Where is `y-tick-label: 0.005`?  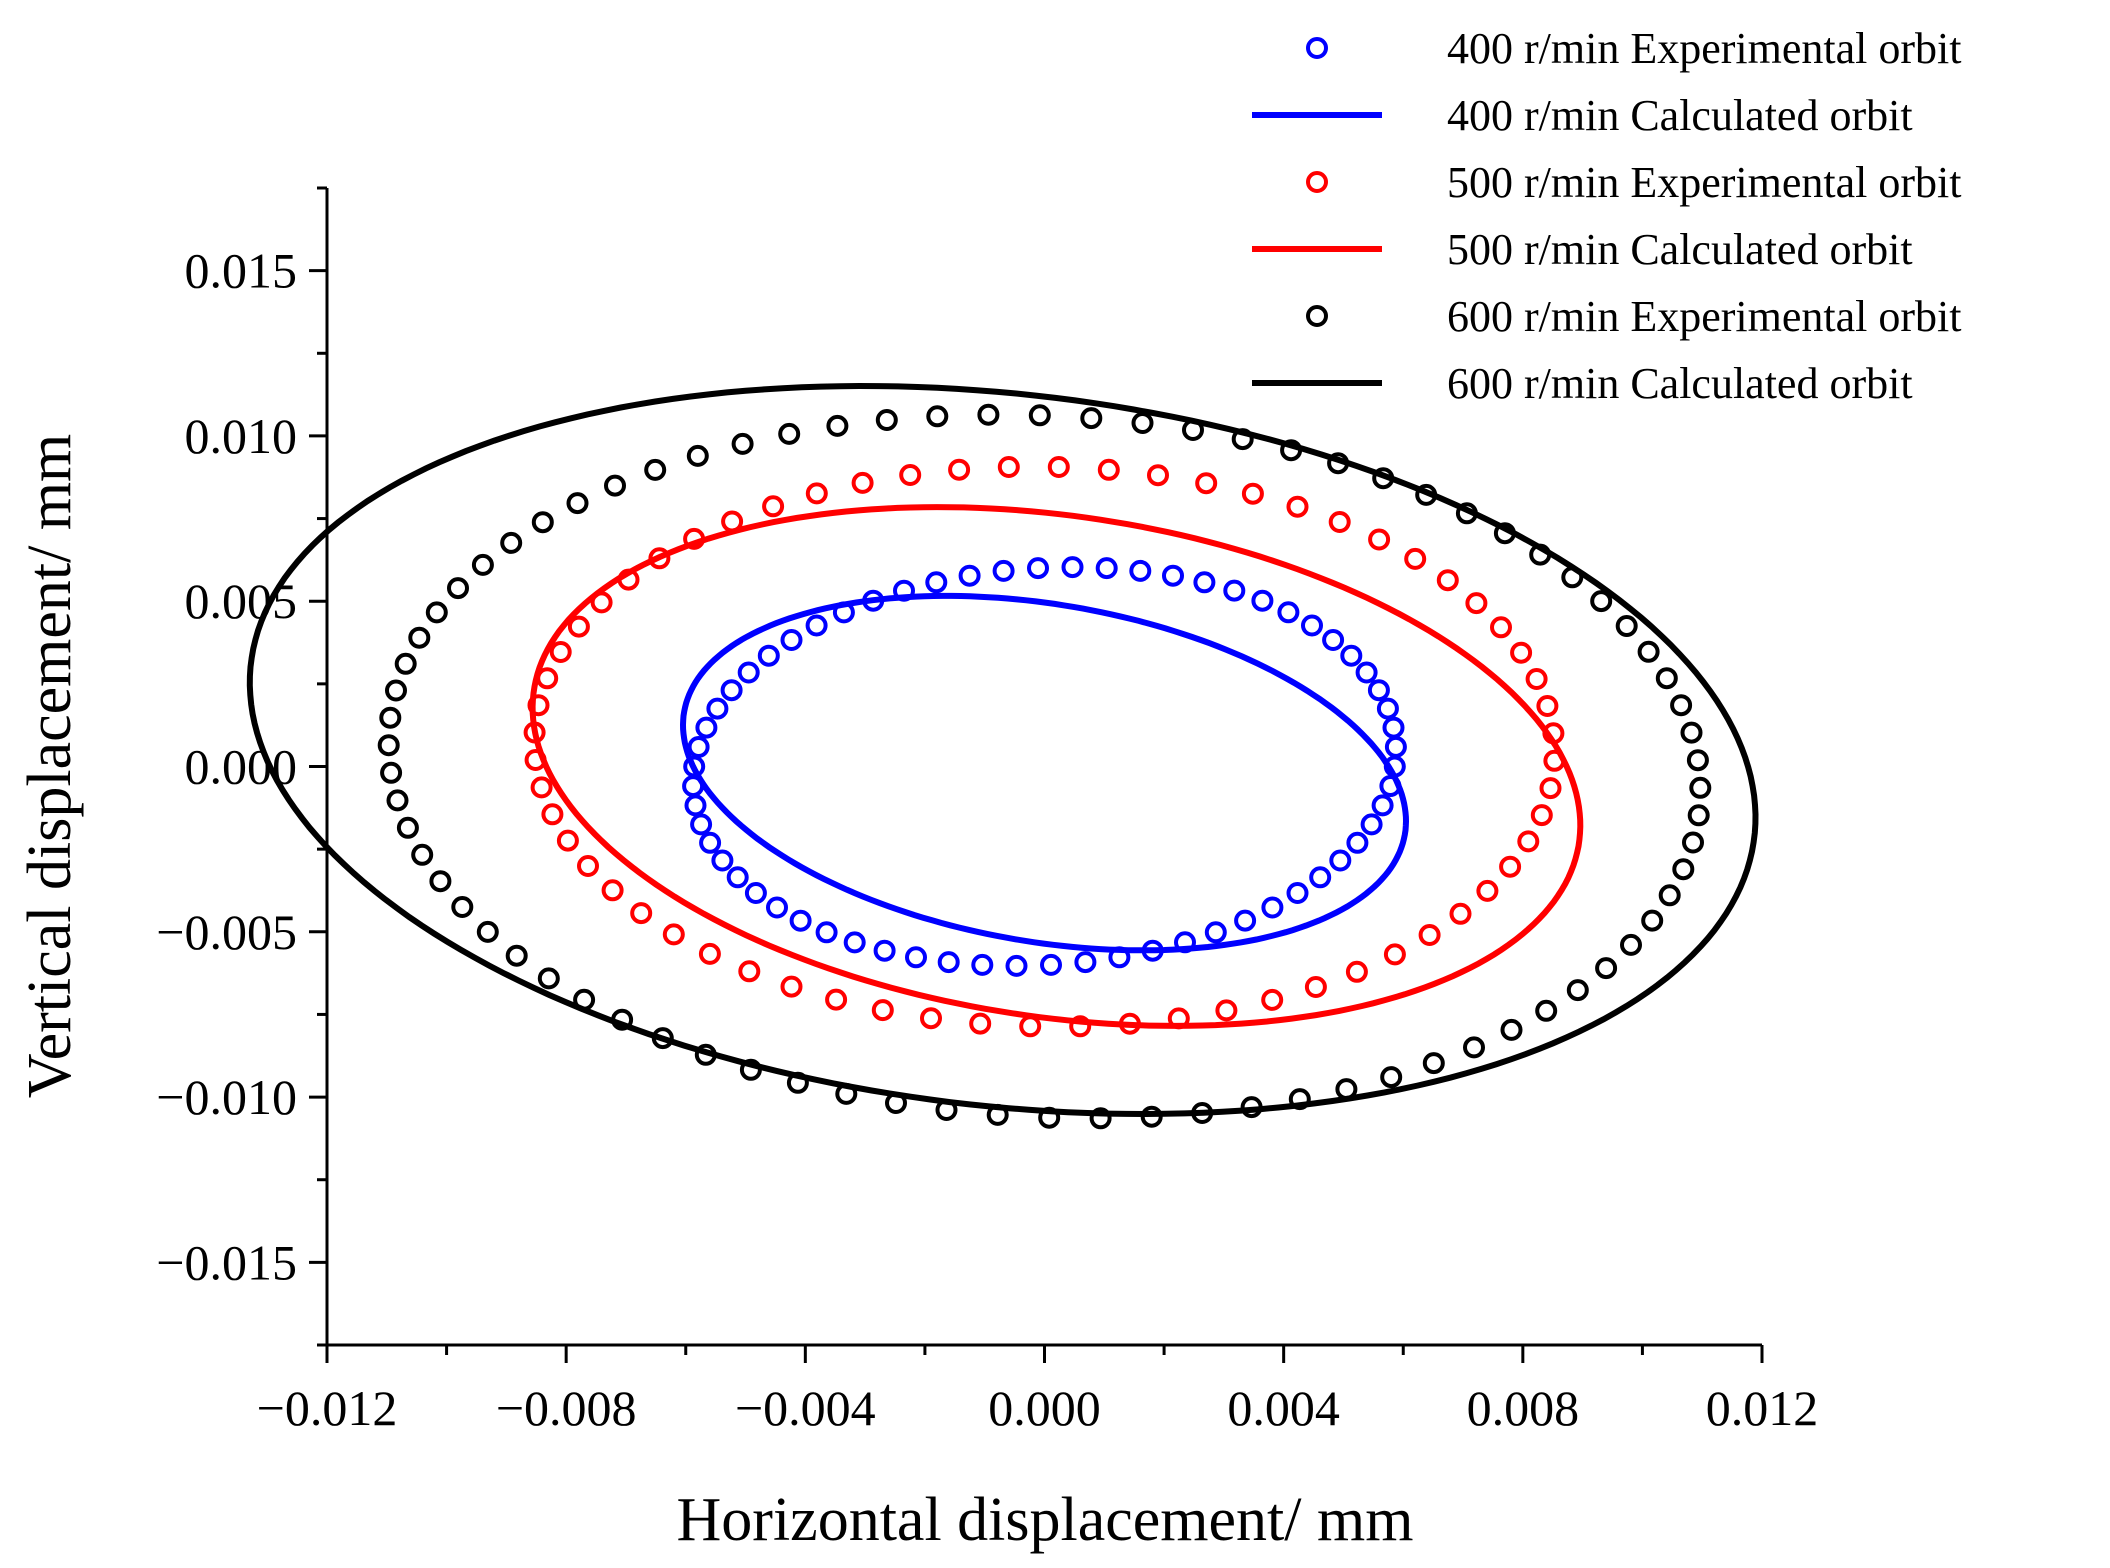 y-tick-label: 0.005 is located at coordinates (241, 601).